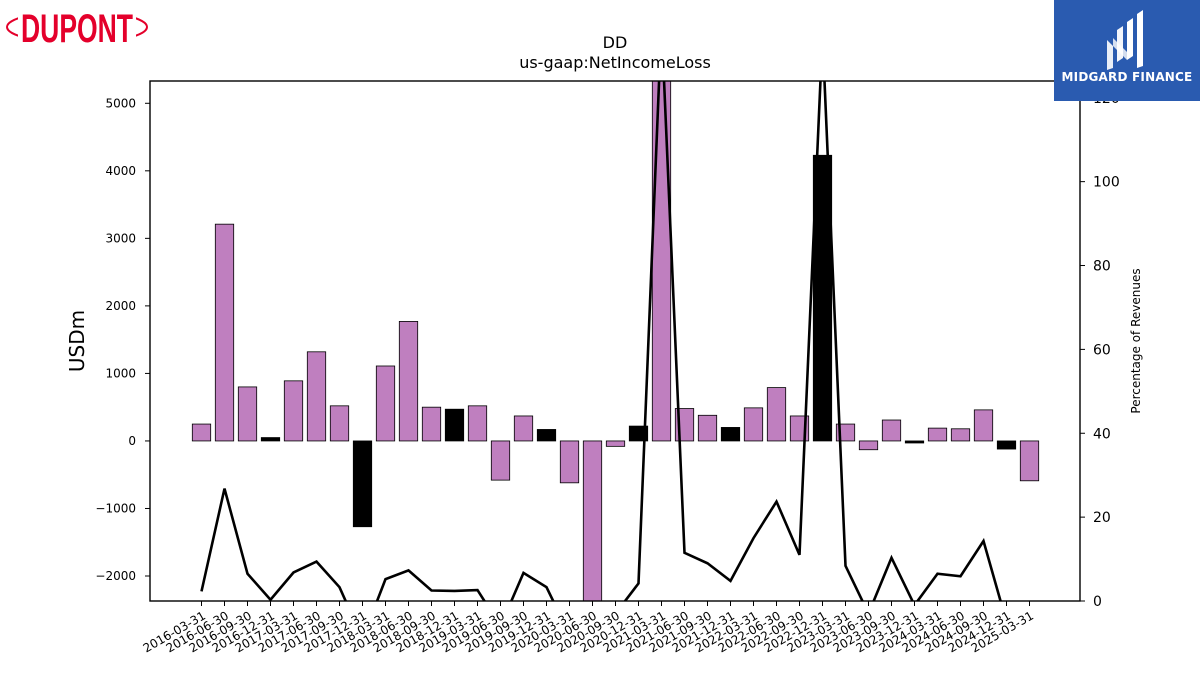  What do you see at coordinates (120, 373) in the screenshot?
I see `y-tick-label: 1000` at bounding box center [120, 373].